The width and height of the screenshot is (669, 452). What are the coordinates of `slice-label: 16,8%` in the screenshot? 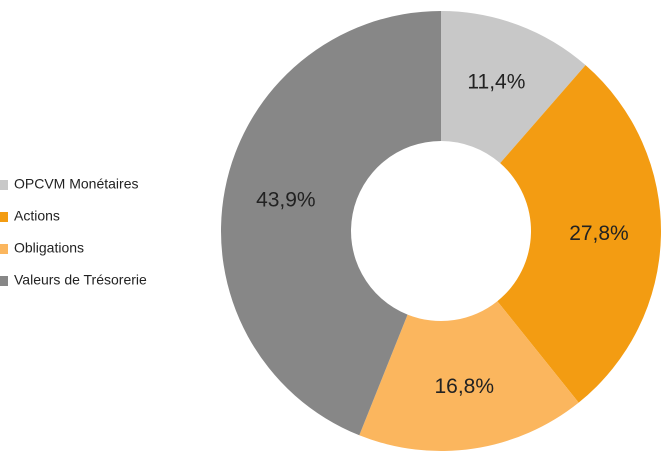 It's located at (464, 386).